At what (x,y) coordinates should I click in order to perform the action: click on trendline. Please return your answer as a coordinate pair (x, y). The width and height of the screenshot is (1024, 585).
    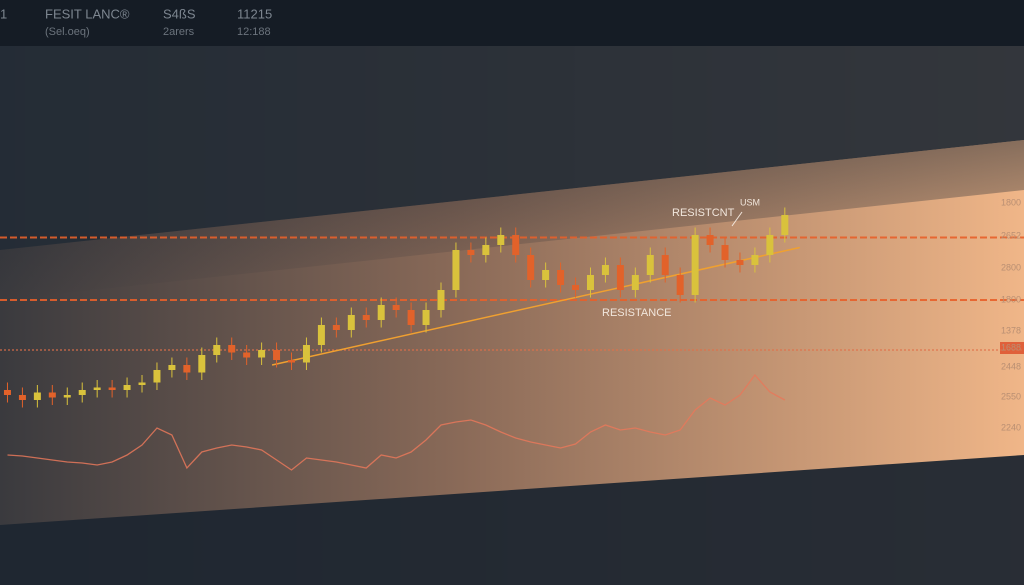
    Looking at the image, I should click on (535, 306).